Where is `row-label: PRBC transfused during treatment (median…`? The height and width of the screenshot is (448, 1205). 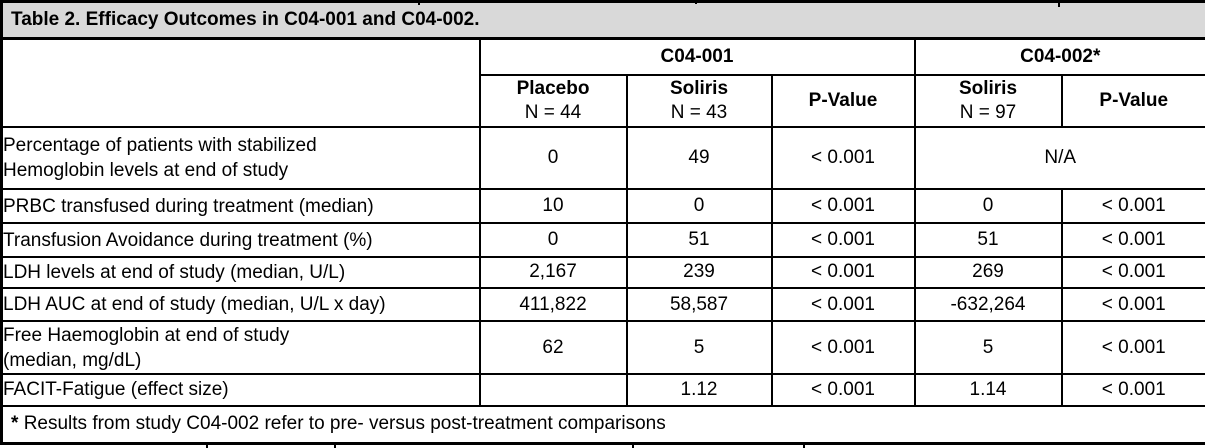
row-label: PRBC transfused during treatment (median… is located at coordinates (240, 206).